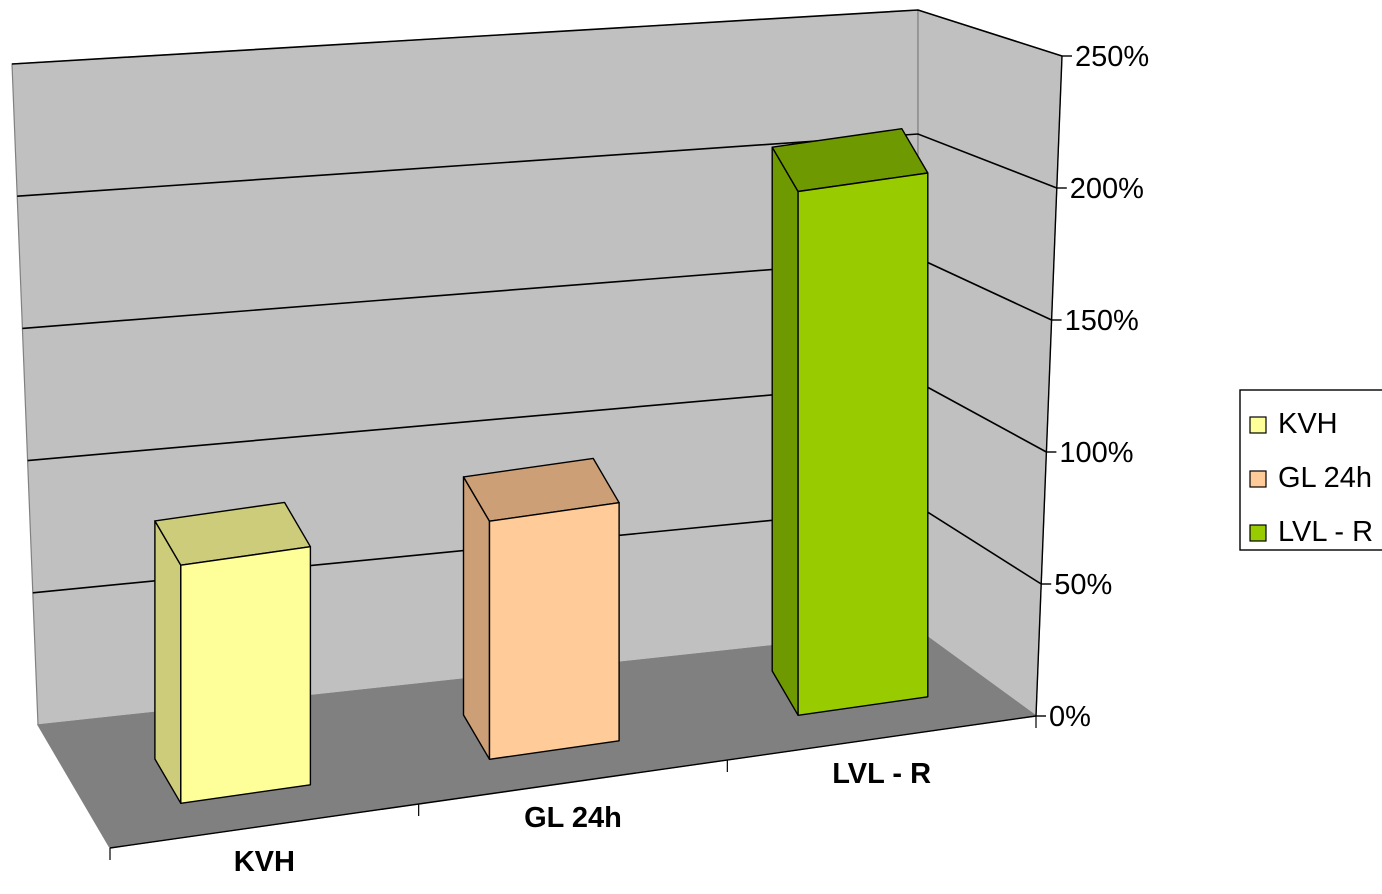  I want to click on legend: KVH GL 24h LVL - R, so click(1310, 470).